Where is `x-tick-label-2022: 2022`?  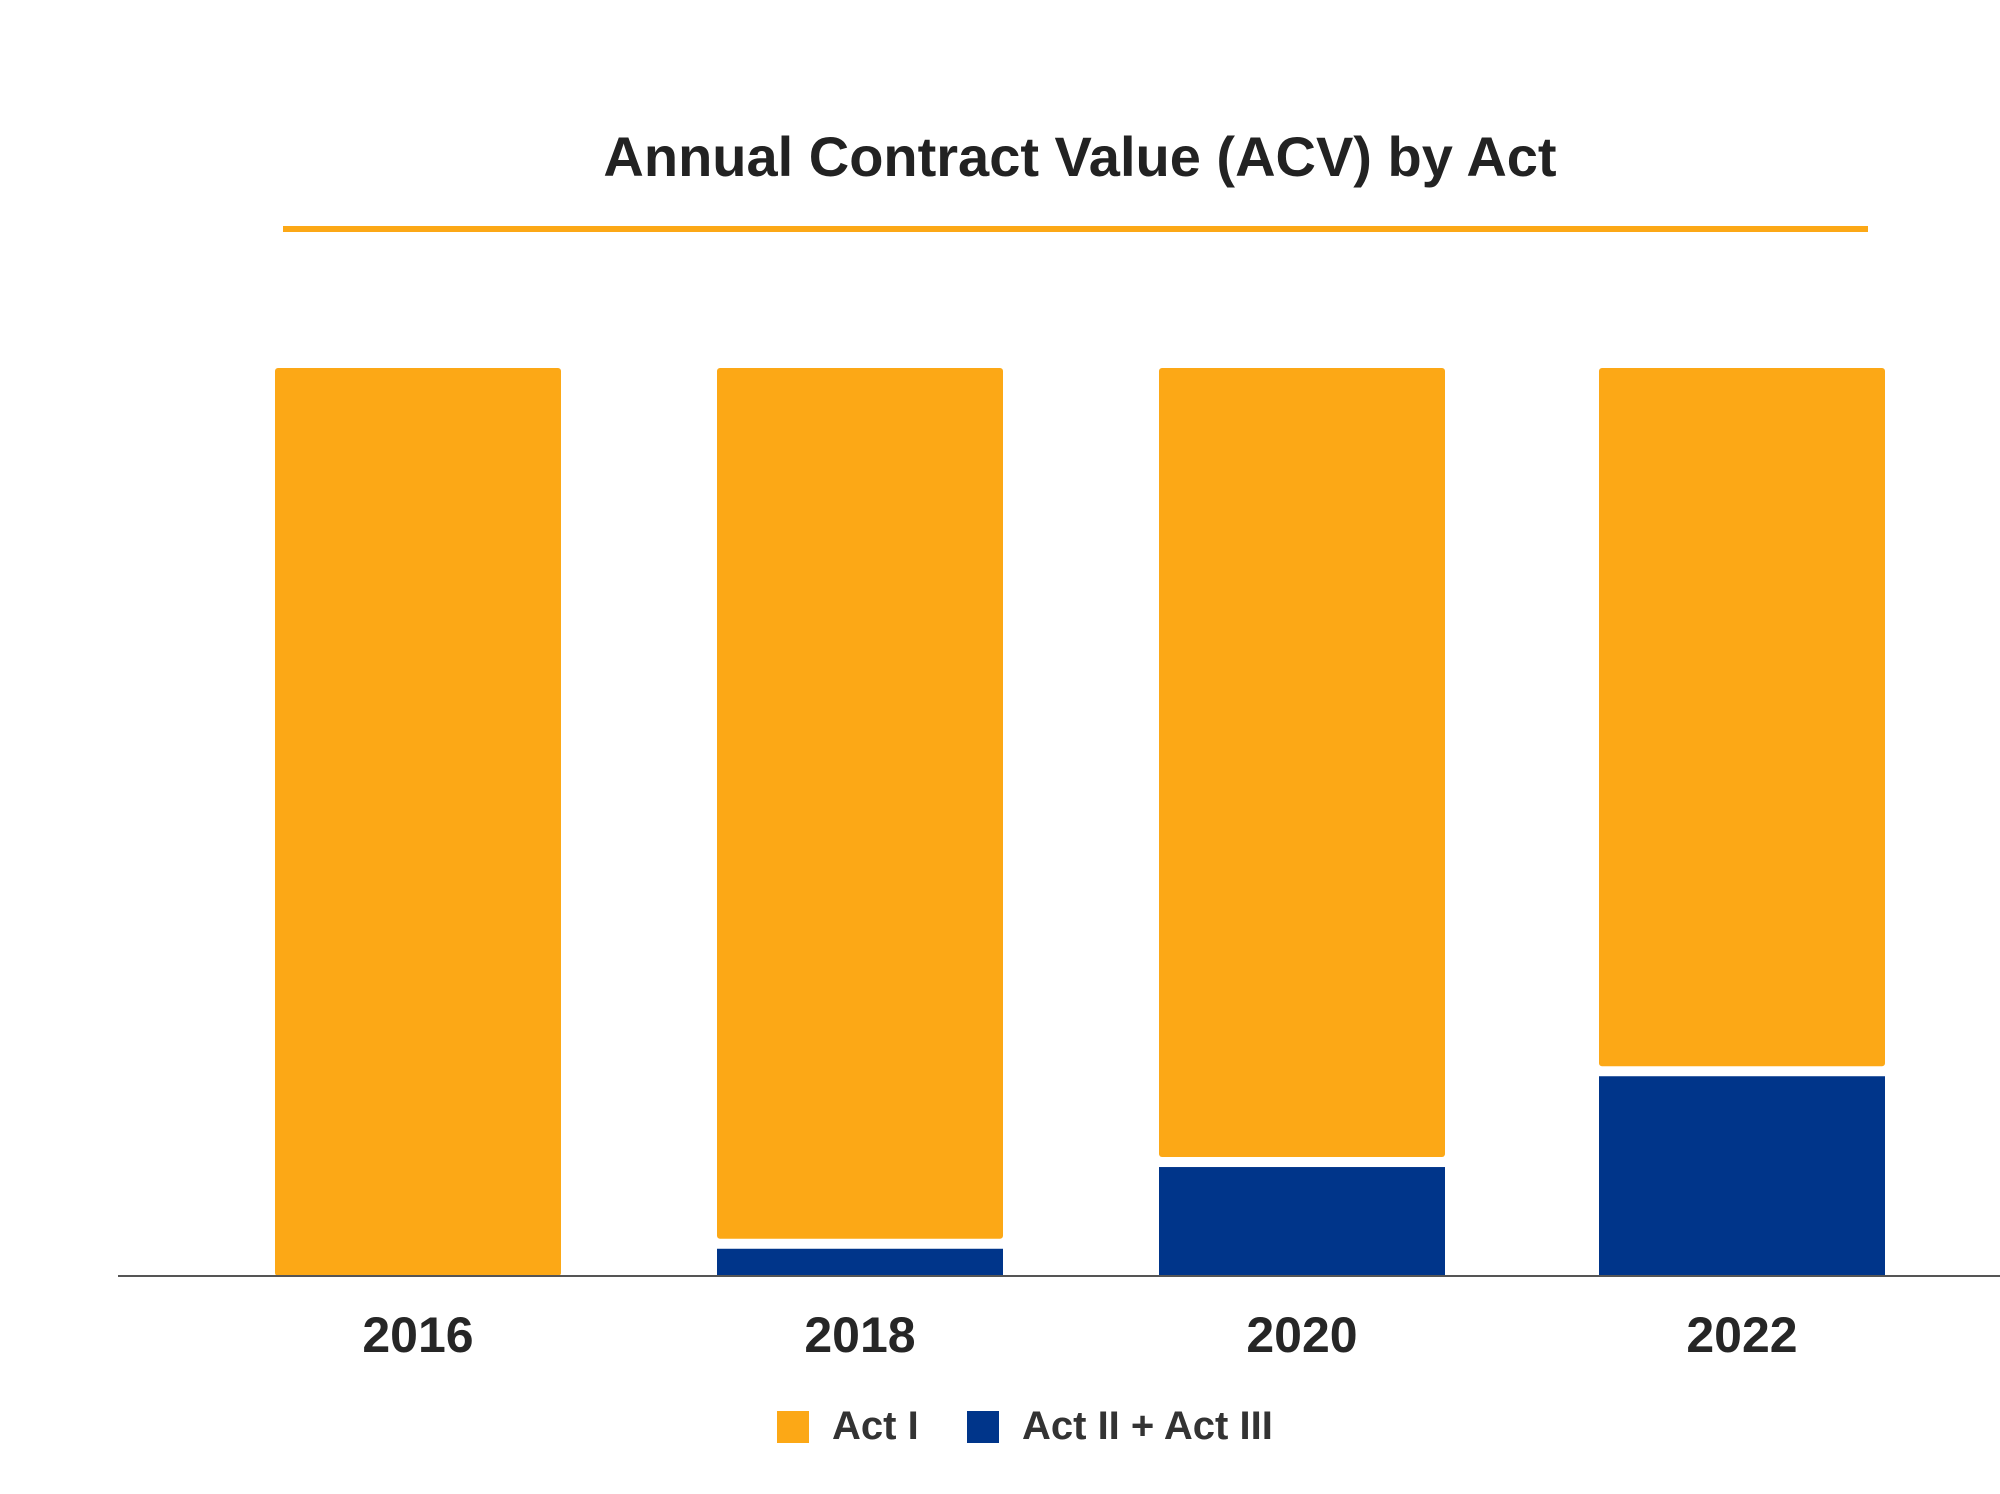
x-tick-label-2022: 2022 is located at coordinates (1741, 1335).